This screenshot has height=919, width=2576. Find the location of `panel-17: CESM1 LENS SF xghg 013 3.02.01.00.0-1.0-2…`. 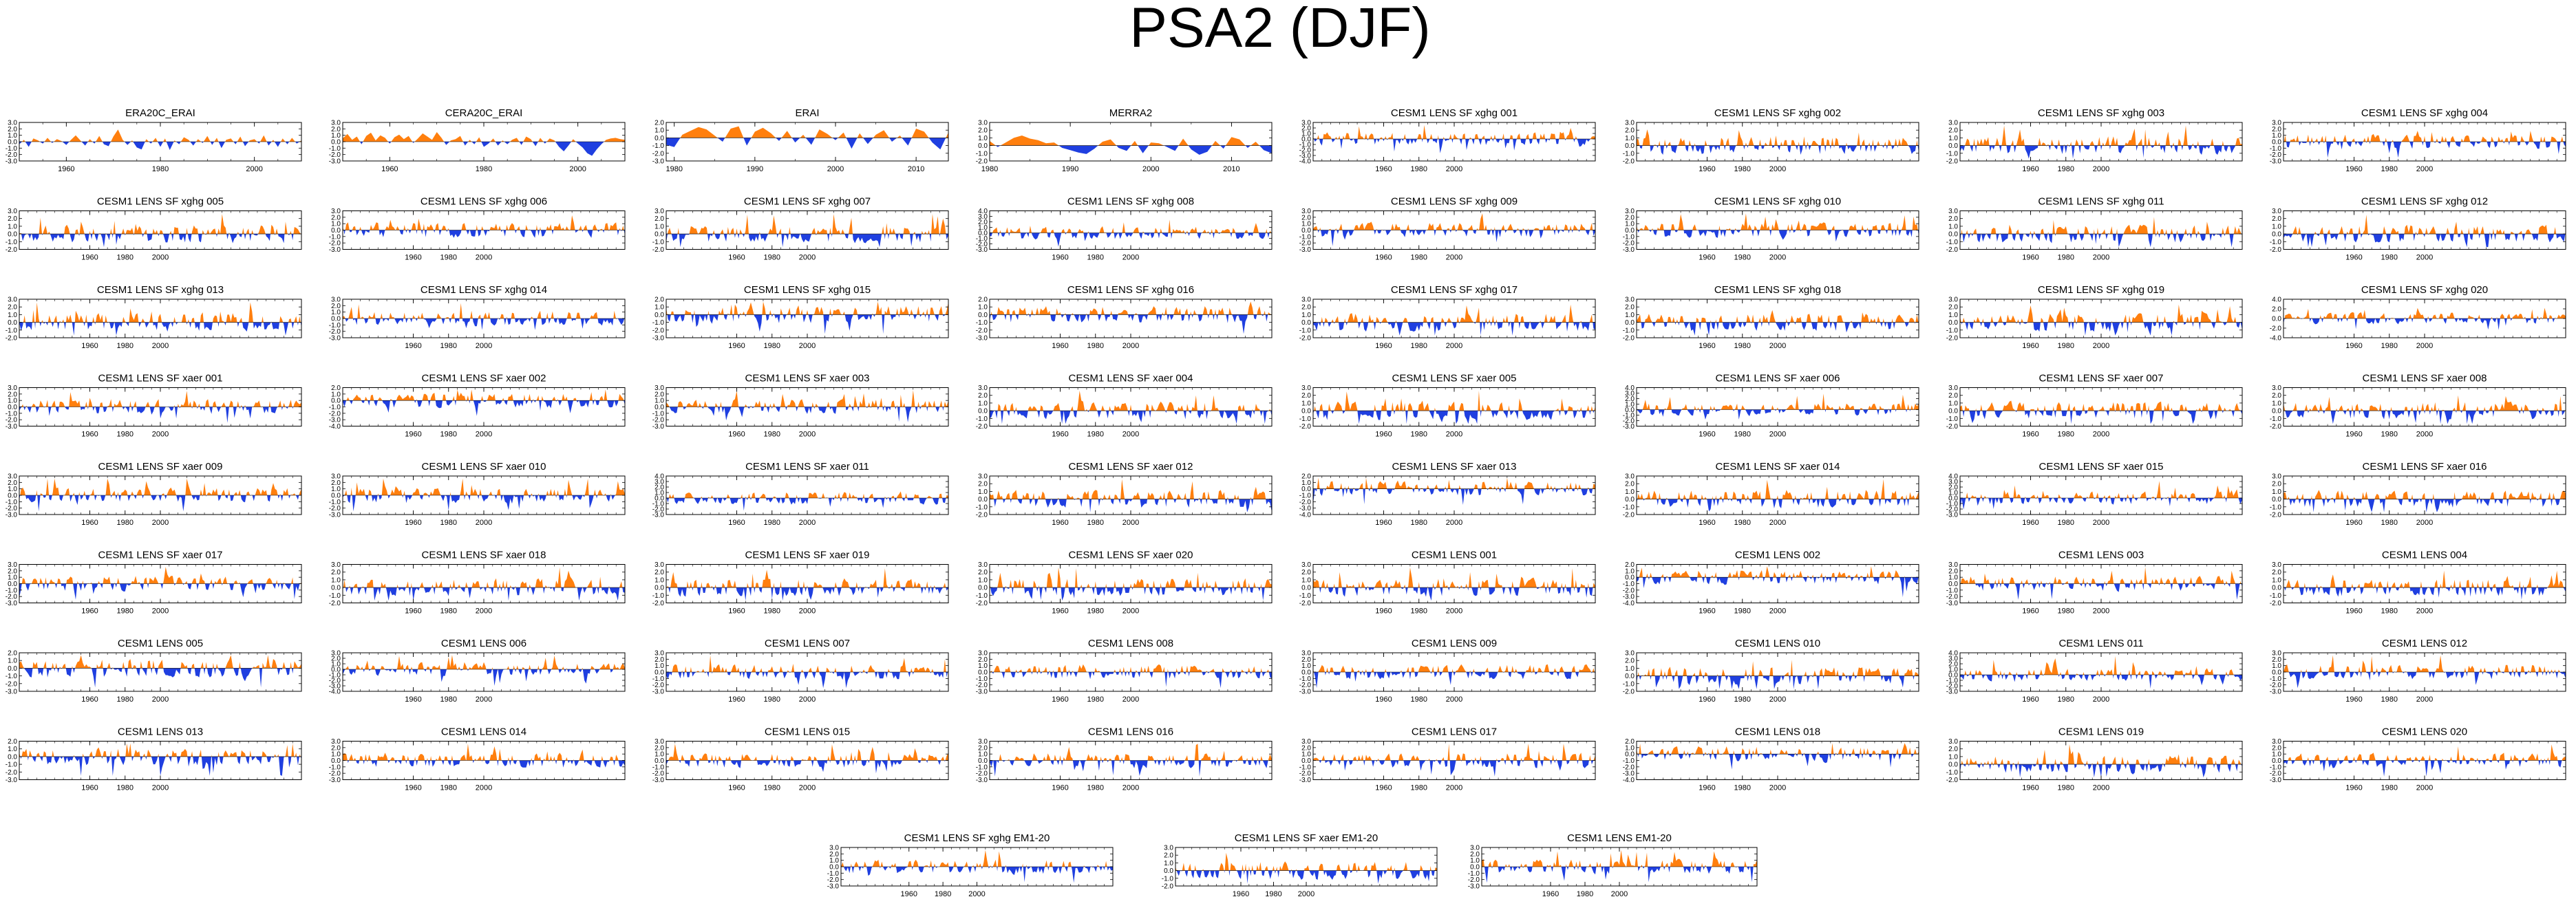

panel-17: CESM1 LENS SF xghg 013 3.02.01.00.0-1.0-2… is located at coordinates (154, 317).